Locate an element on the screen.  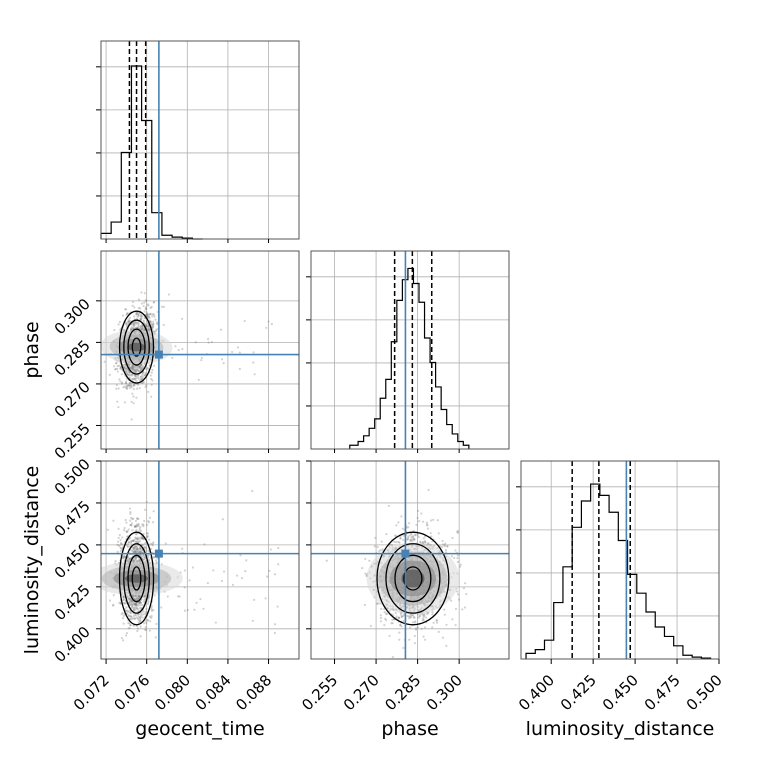
x-axis-label: geocent_time is located at coordinates (199, 729).